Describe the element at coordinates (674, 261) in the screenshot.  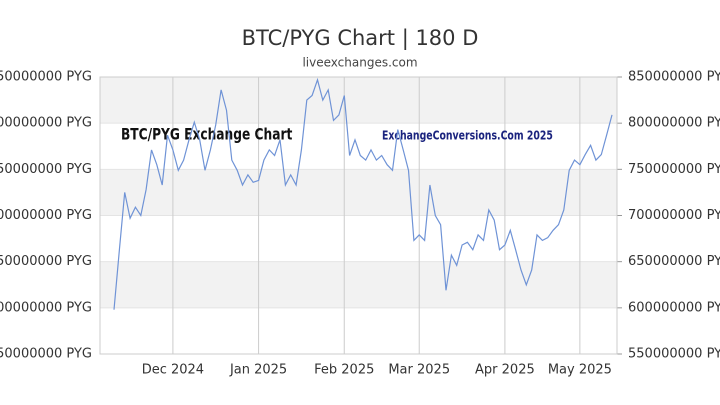
I see `y2-tick-label: 650000000 PYG` at that location.